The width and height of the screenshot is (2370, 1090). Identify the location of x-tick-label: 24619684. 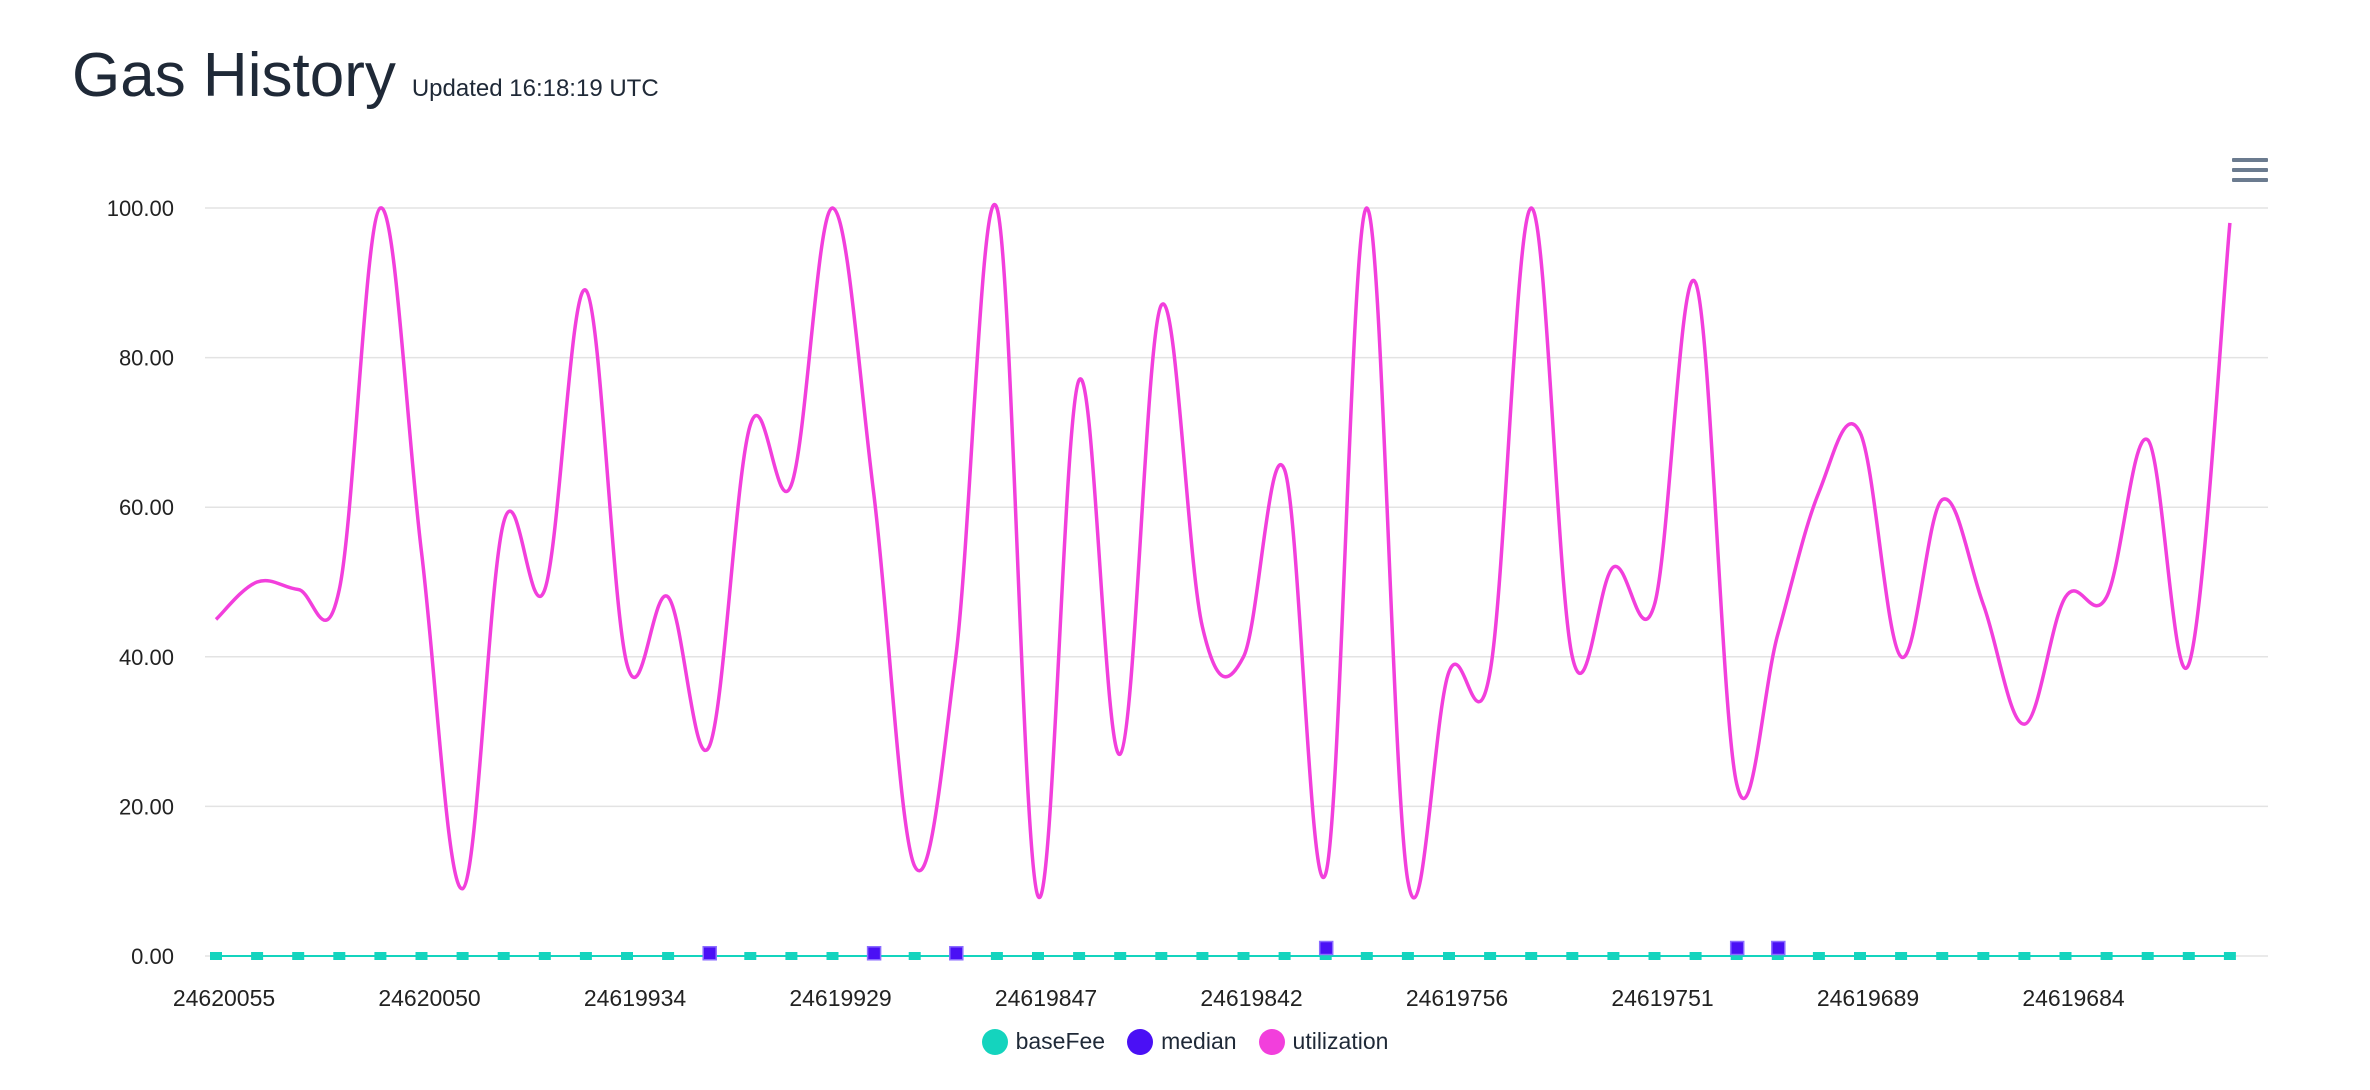
(2073, 998).